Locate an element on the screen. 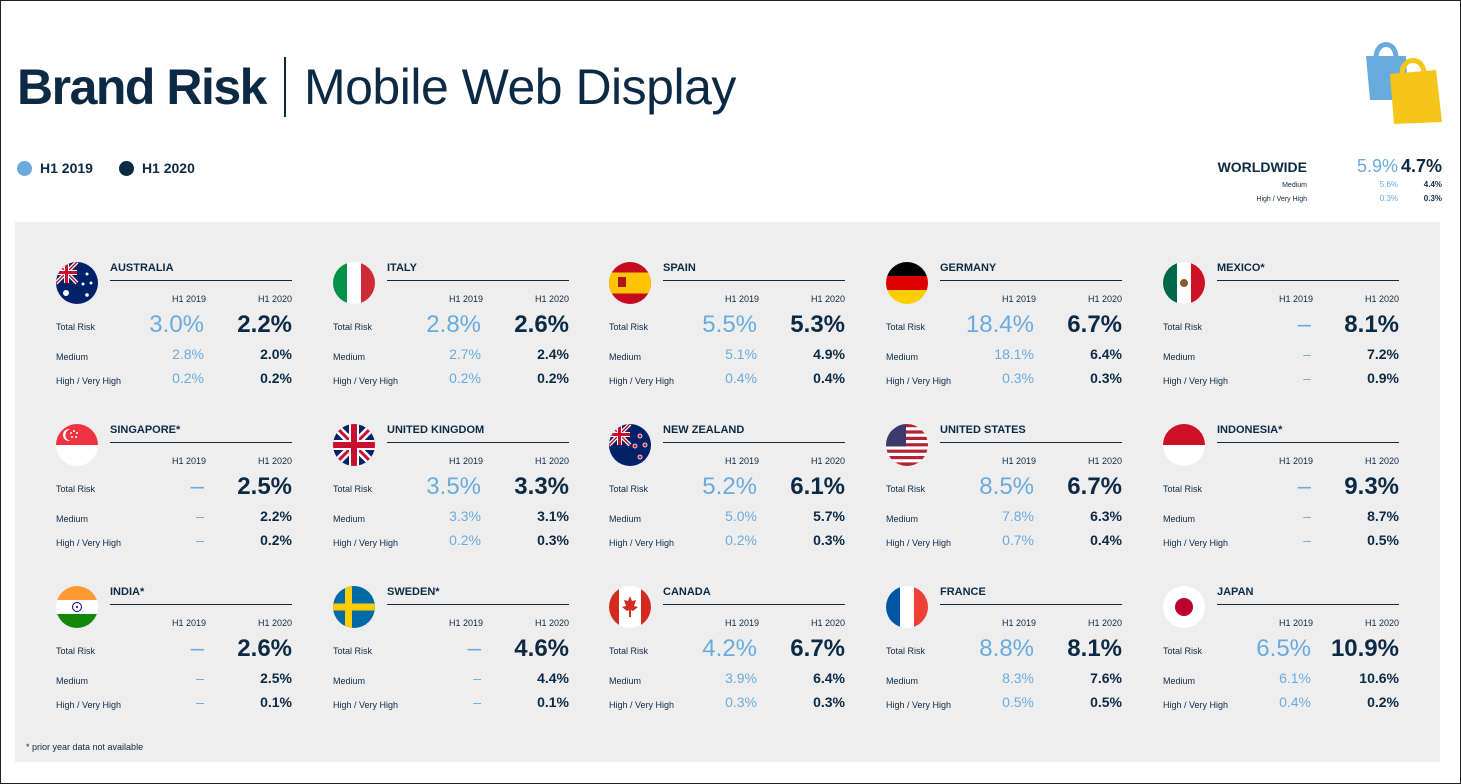 The image size is (1461, 784). medium-2019: 3.3% is located at coordinates (465, 516).